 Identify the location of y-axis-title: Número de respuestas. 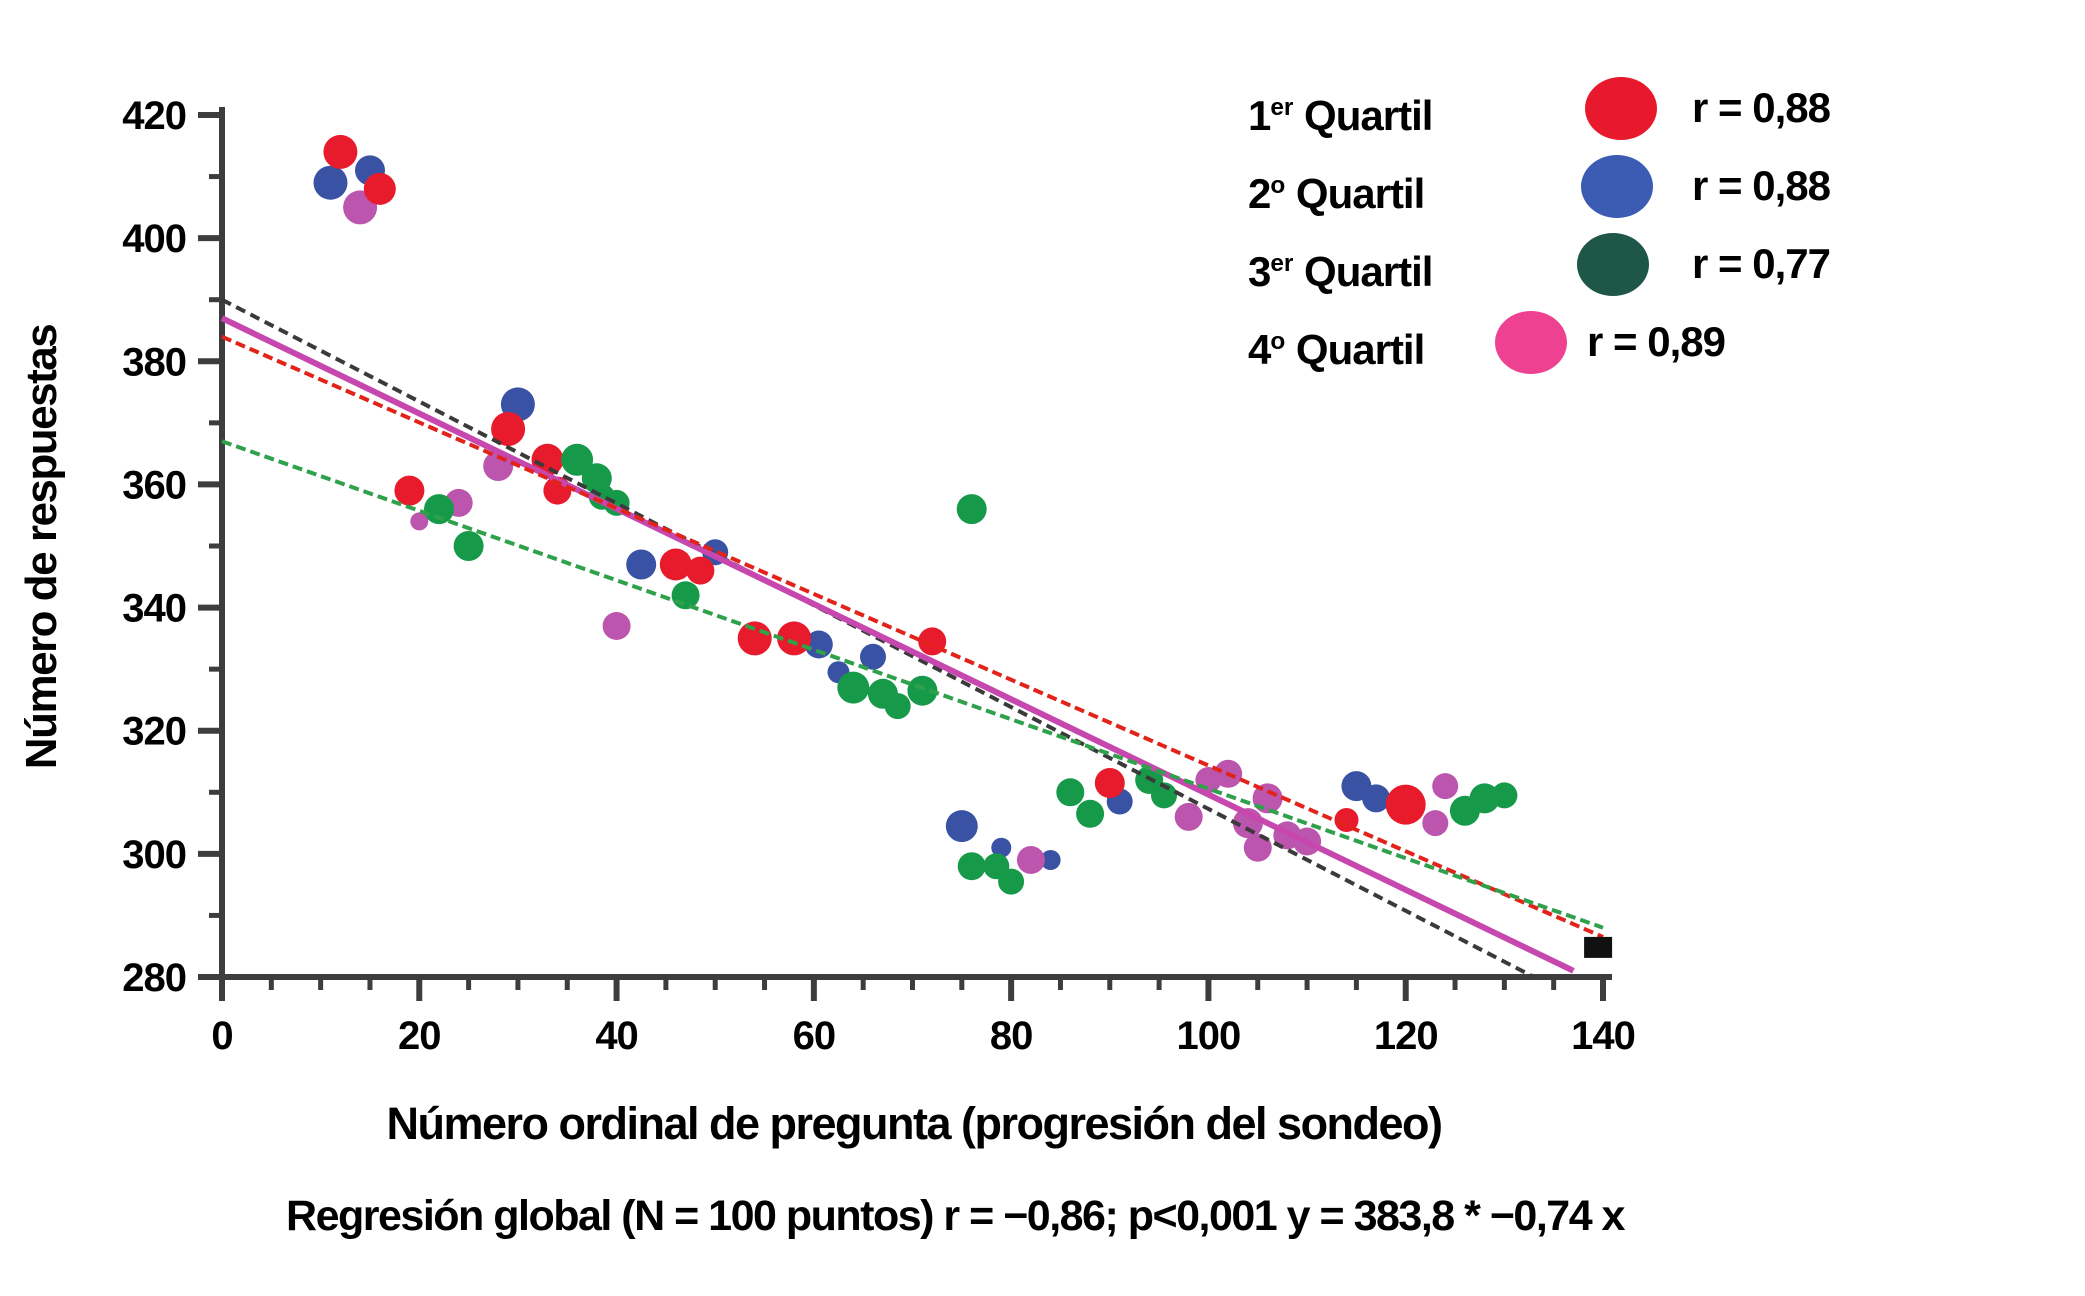
(41, 547).